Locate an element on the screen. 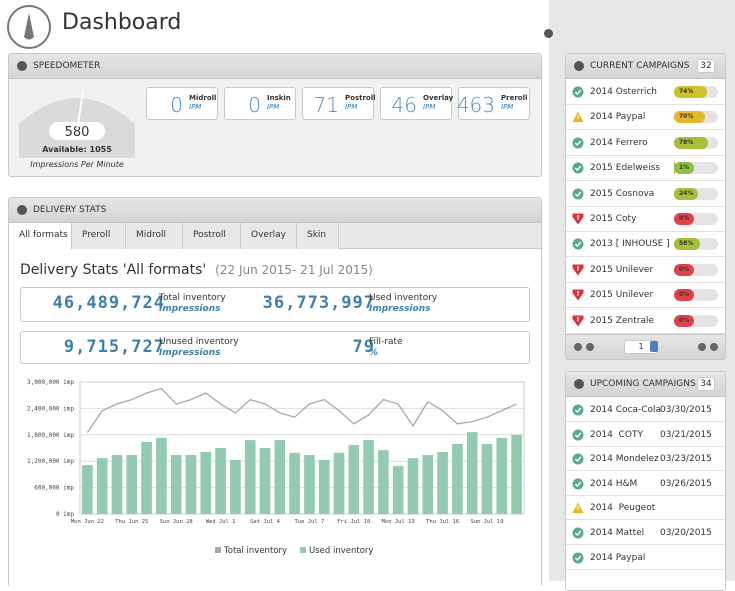 The width and height of the screenshot is (735, 591). heading-text: Delivery Stats 'All formats' is located at coordinates (113, 270).